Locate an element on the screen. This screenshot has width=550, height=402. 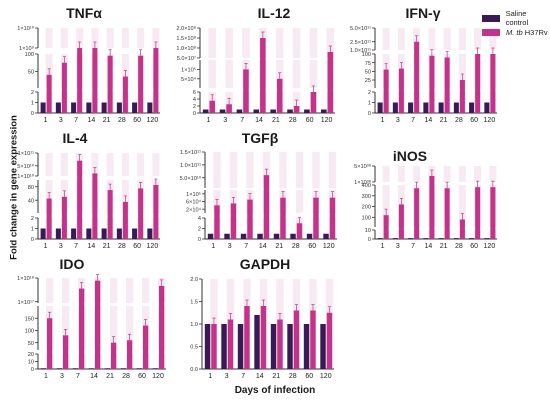
y-tick-label: 6 is located at coordinates (194, 93).